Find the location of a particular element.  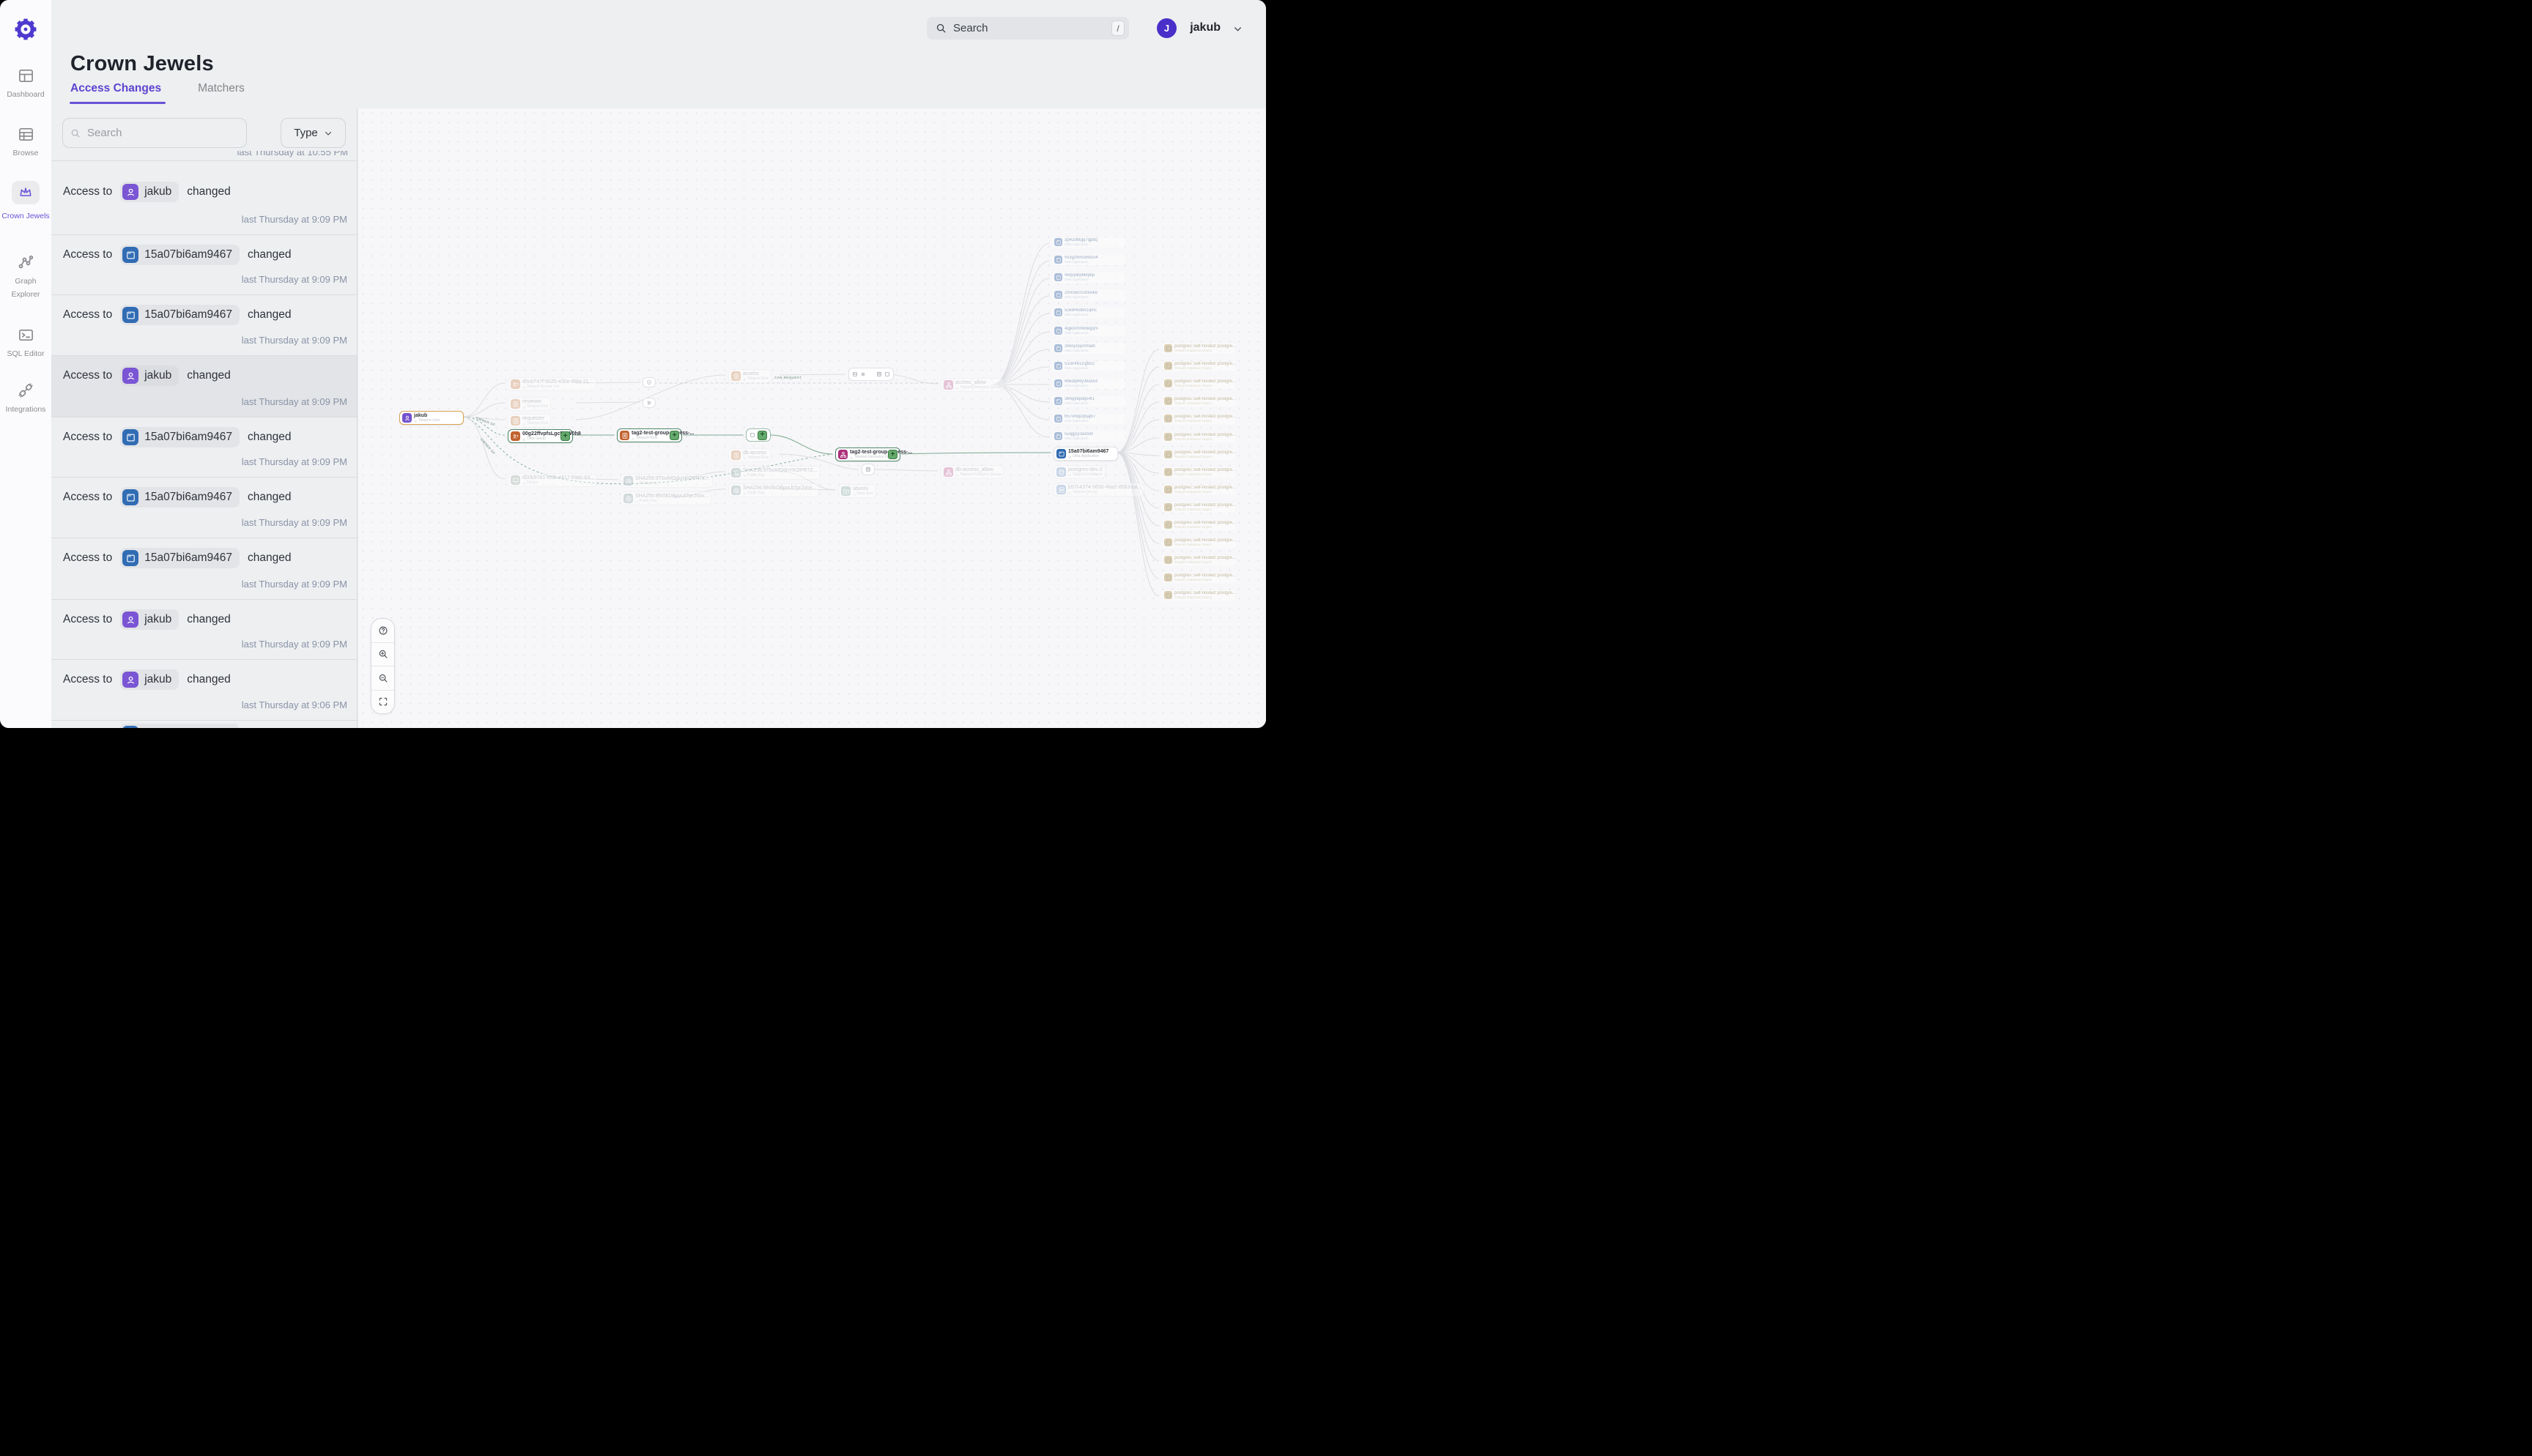

graph-node: access Teleport Role is located at coordinates (750, 376).